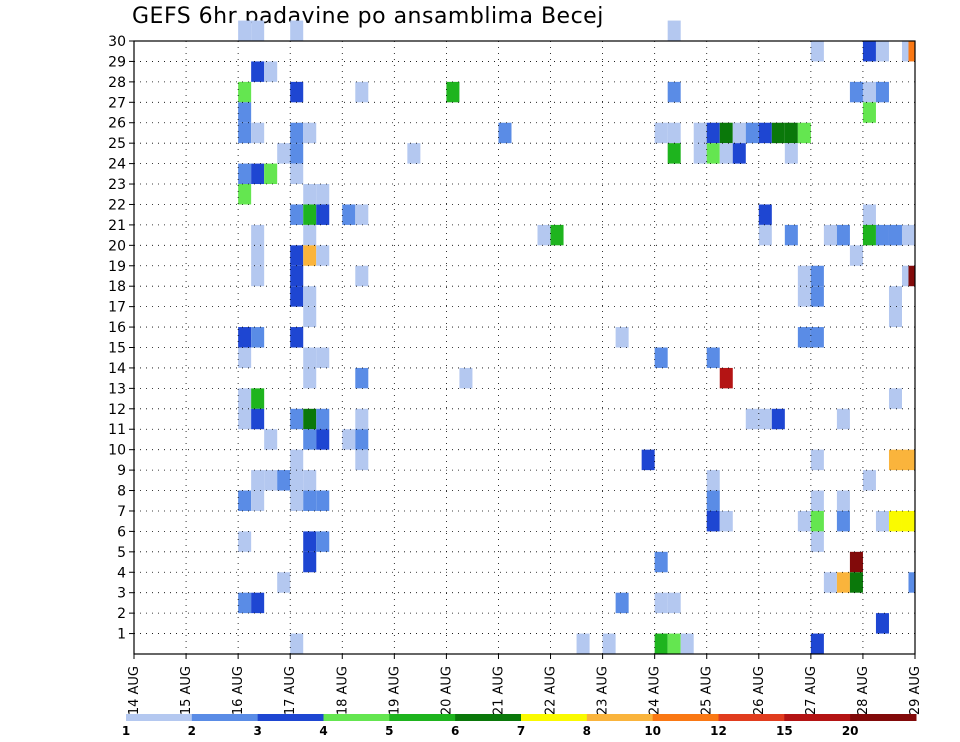  What do you see at coordinates (551, 690) in the screenshot?
I see `x-tick-label: 22 AUG` at bounding box center [551, 690].